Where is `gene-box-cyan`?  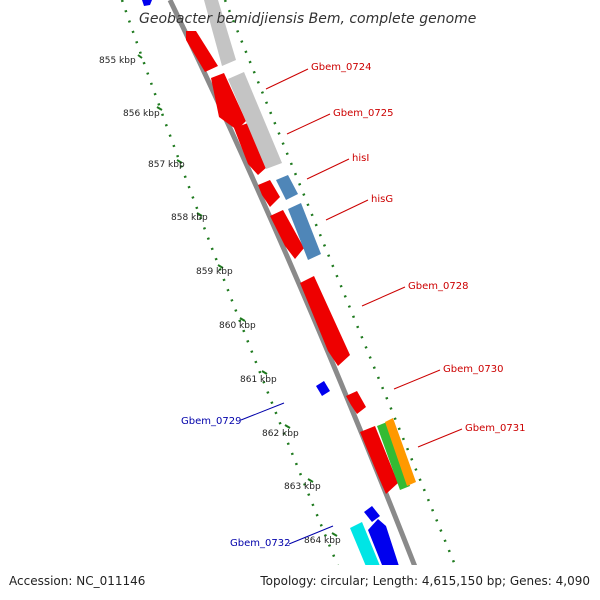
gene-box-cyan is located at coordinates (365, 543).